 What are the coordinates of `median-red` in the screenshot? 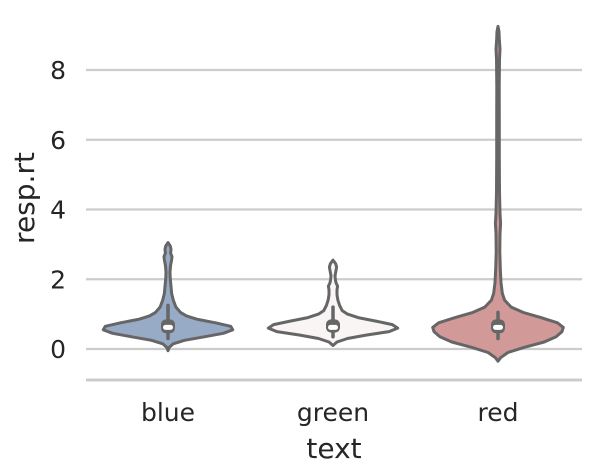 It's located at (498, 327).